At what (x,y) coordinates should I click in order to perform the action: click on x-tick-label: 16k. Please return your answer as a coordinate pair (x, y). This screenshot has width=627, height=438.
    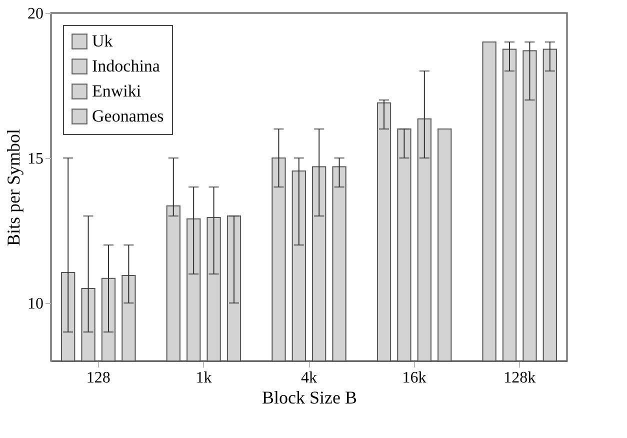
    Looking at the image, I should click on (414, 378).